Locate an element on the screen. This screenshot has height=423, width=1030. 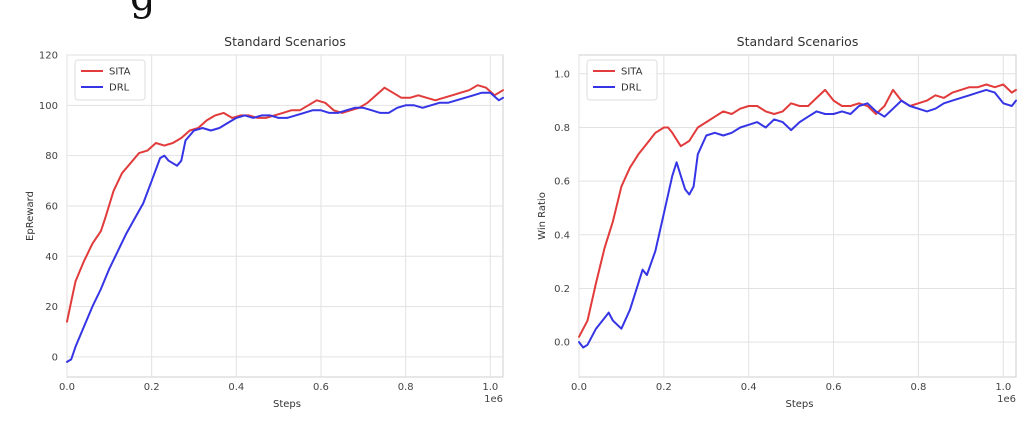
y-tick-label: 1.0 is located at coordinates (562, 74).